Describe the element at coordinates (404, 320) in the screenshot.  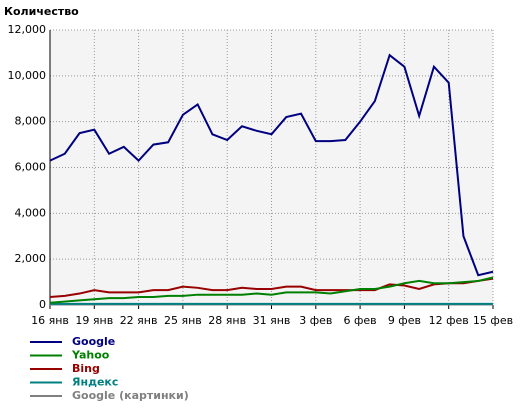
I see `x-tick-label: 9 фев` at that location.